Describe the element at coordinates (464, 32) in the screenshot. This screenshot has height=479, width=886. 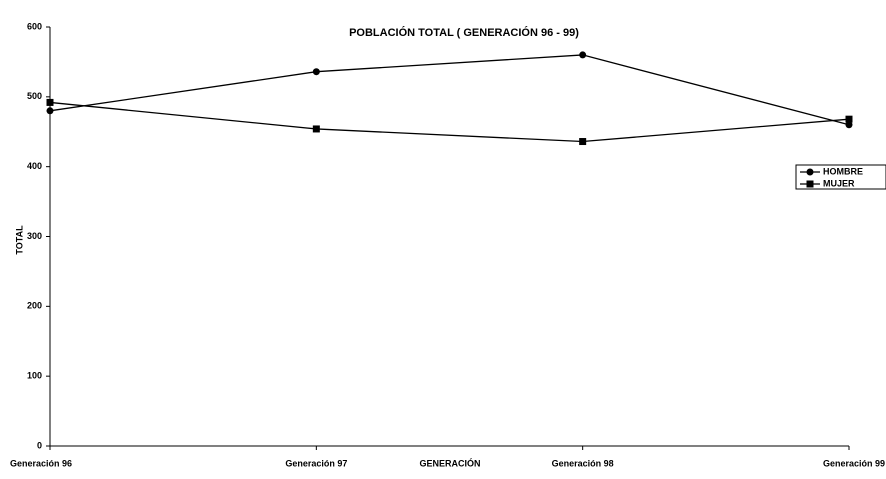
I see `chart-title: POBLACIÓN TOTAL ( GENERACIÓN 96 - 99)` at that location.